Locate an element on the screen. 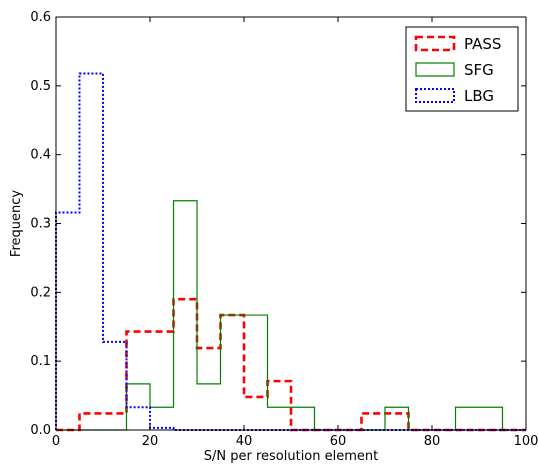  legend-swatch-pass is located at coordinates (435, 43).